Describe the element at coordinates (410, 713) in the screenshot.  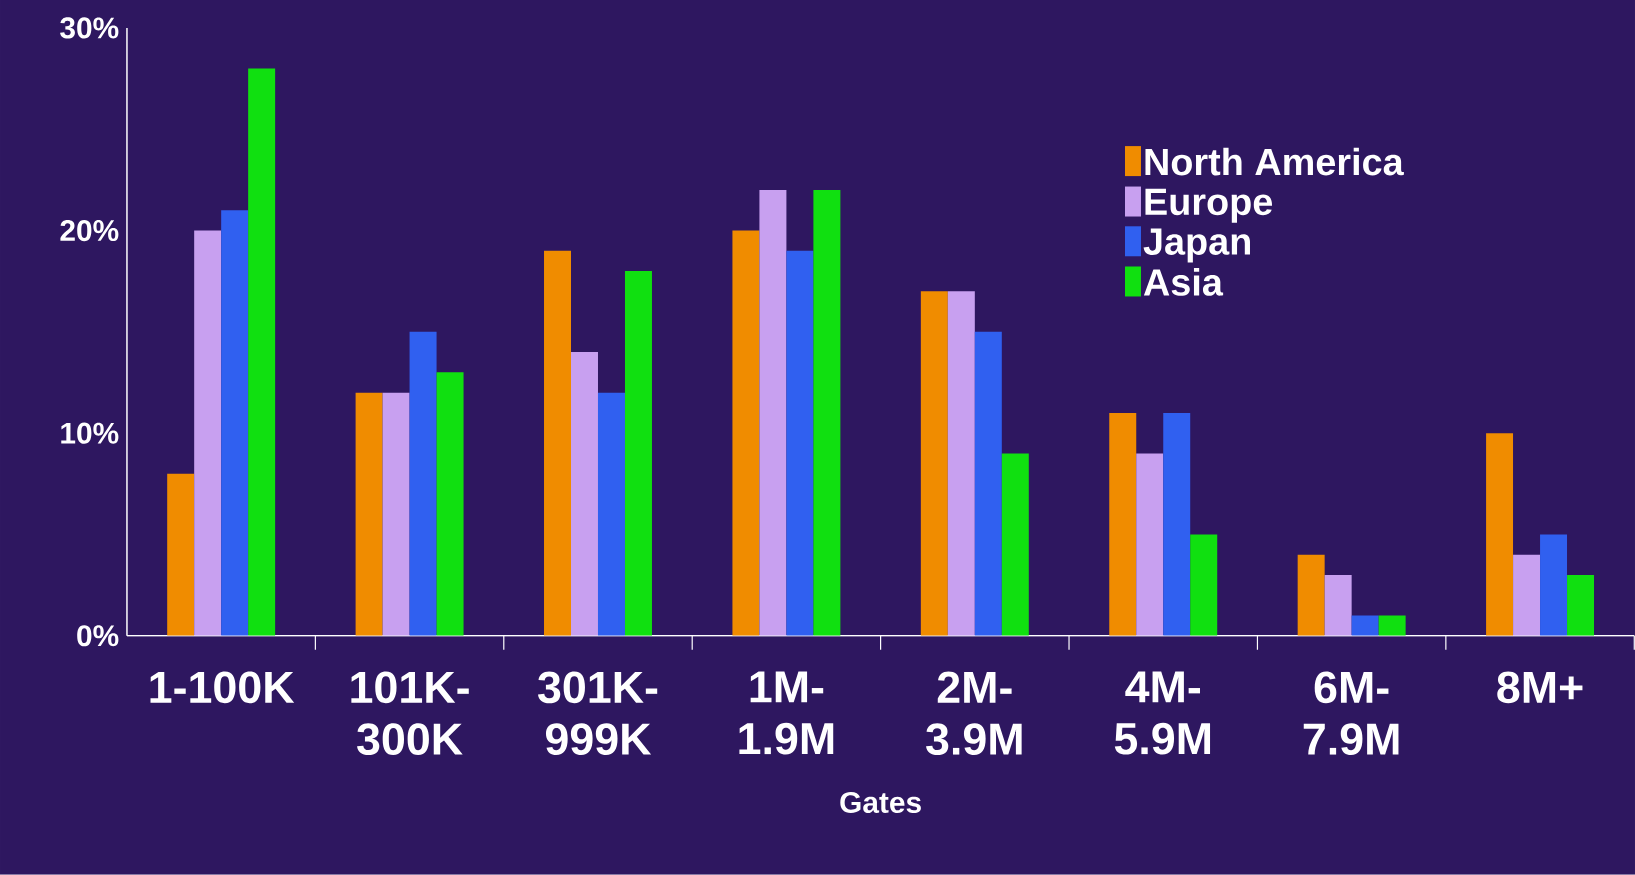
I see `x-tick-label: 101K-300K` at that location.